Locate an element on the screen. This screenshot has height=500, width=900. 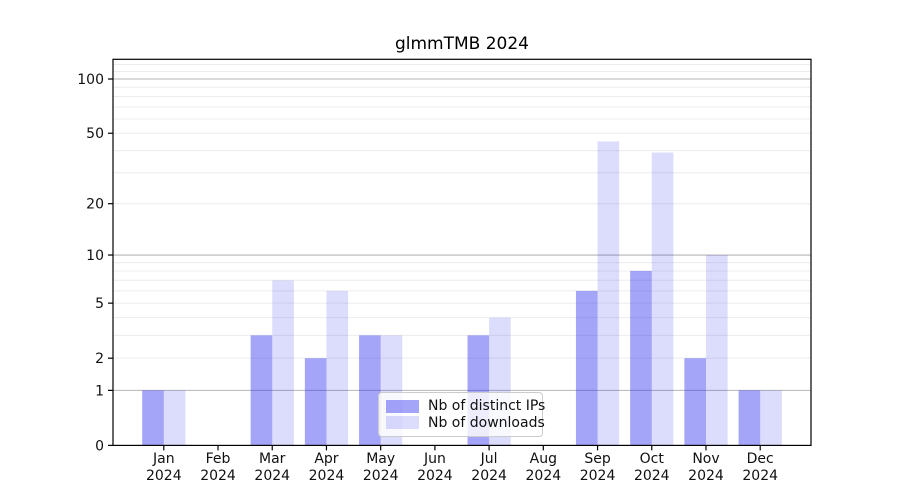
x-tick-label-month: Mar is located at coordinates (272, 459).